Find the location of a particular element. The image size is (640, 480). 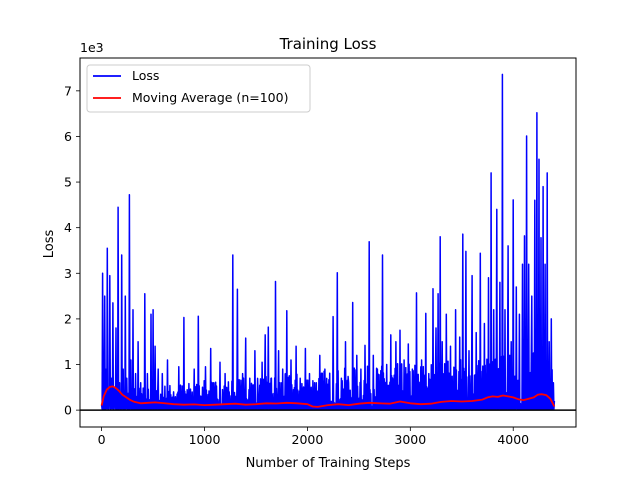

x-tick-label: 3000 is located at coordinates (410, 439).